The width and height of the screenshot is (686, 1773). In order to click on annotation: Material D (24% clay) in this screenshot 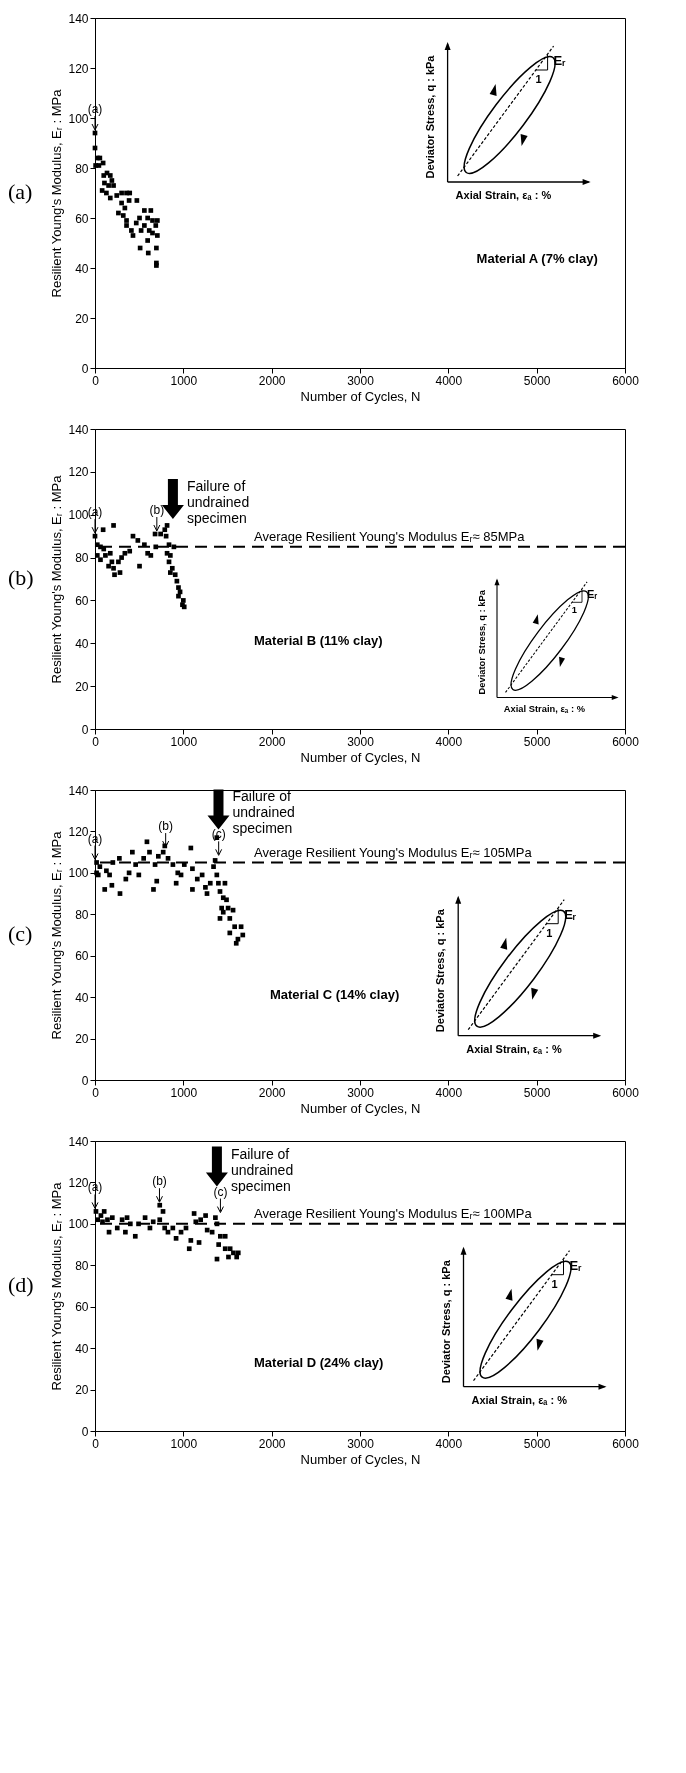, I will do `click(319, 1363)`.